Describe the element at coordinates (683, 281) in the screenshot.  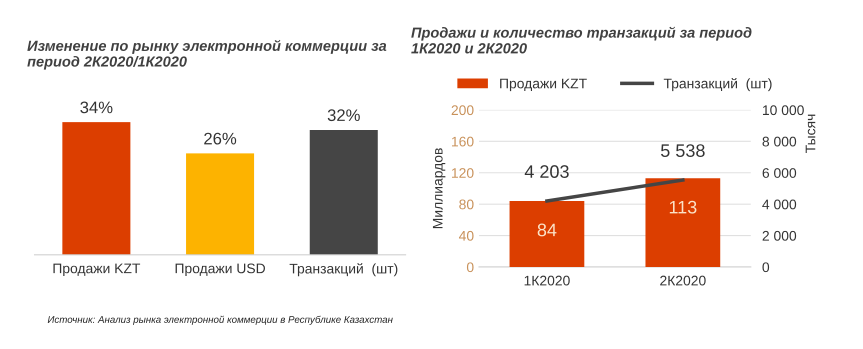
I see `x-tick-label: 2К2020` at that location.